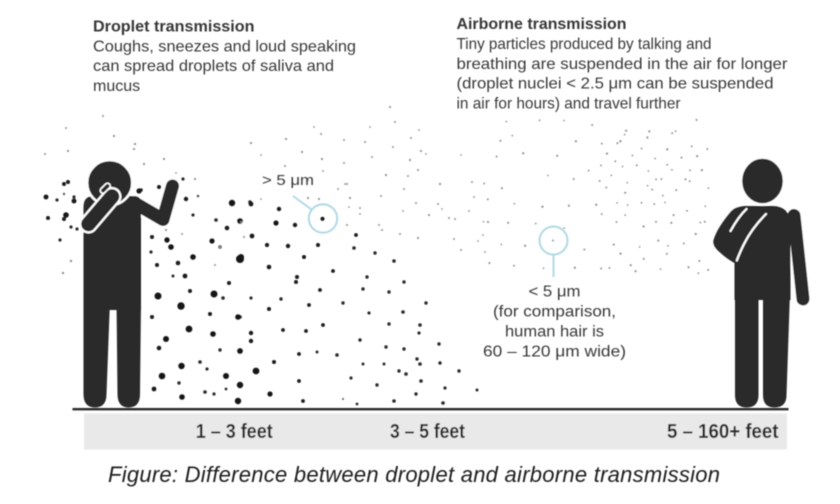 This screenshot has width=840, height=504. What do you see at coordinates (554, 312) in the screenshot?
I see `svg-text: (for comparison,` at bounding box center [554, 312].